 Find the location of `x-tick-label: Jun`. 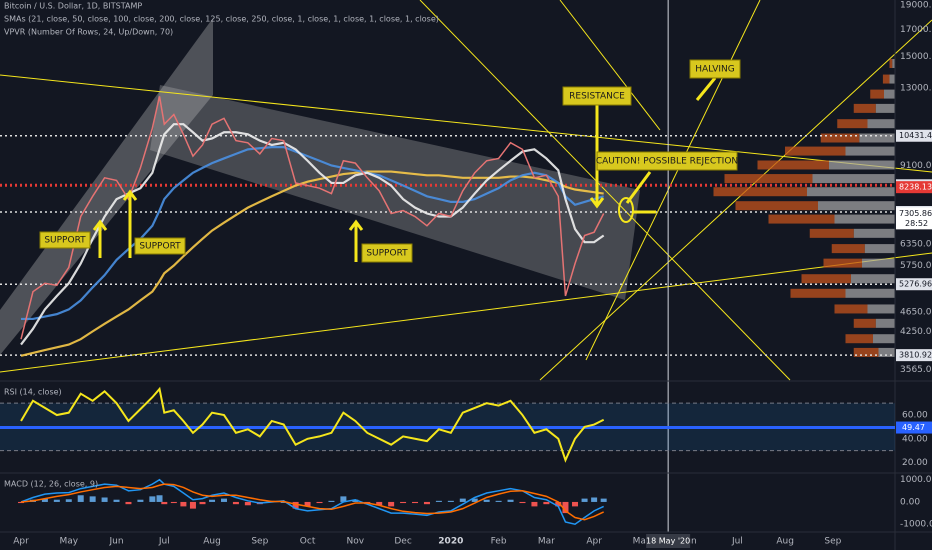

x-tick-label: Jun is located at coordinates (116, 542).